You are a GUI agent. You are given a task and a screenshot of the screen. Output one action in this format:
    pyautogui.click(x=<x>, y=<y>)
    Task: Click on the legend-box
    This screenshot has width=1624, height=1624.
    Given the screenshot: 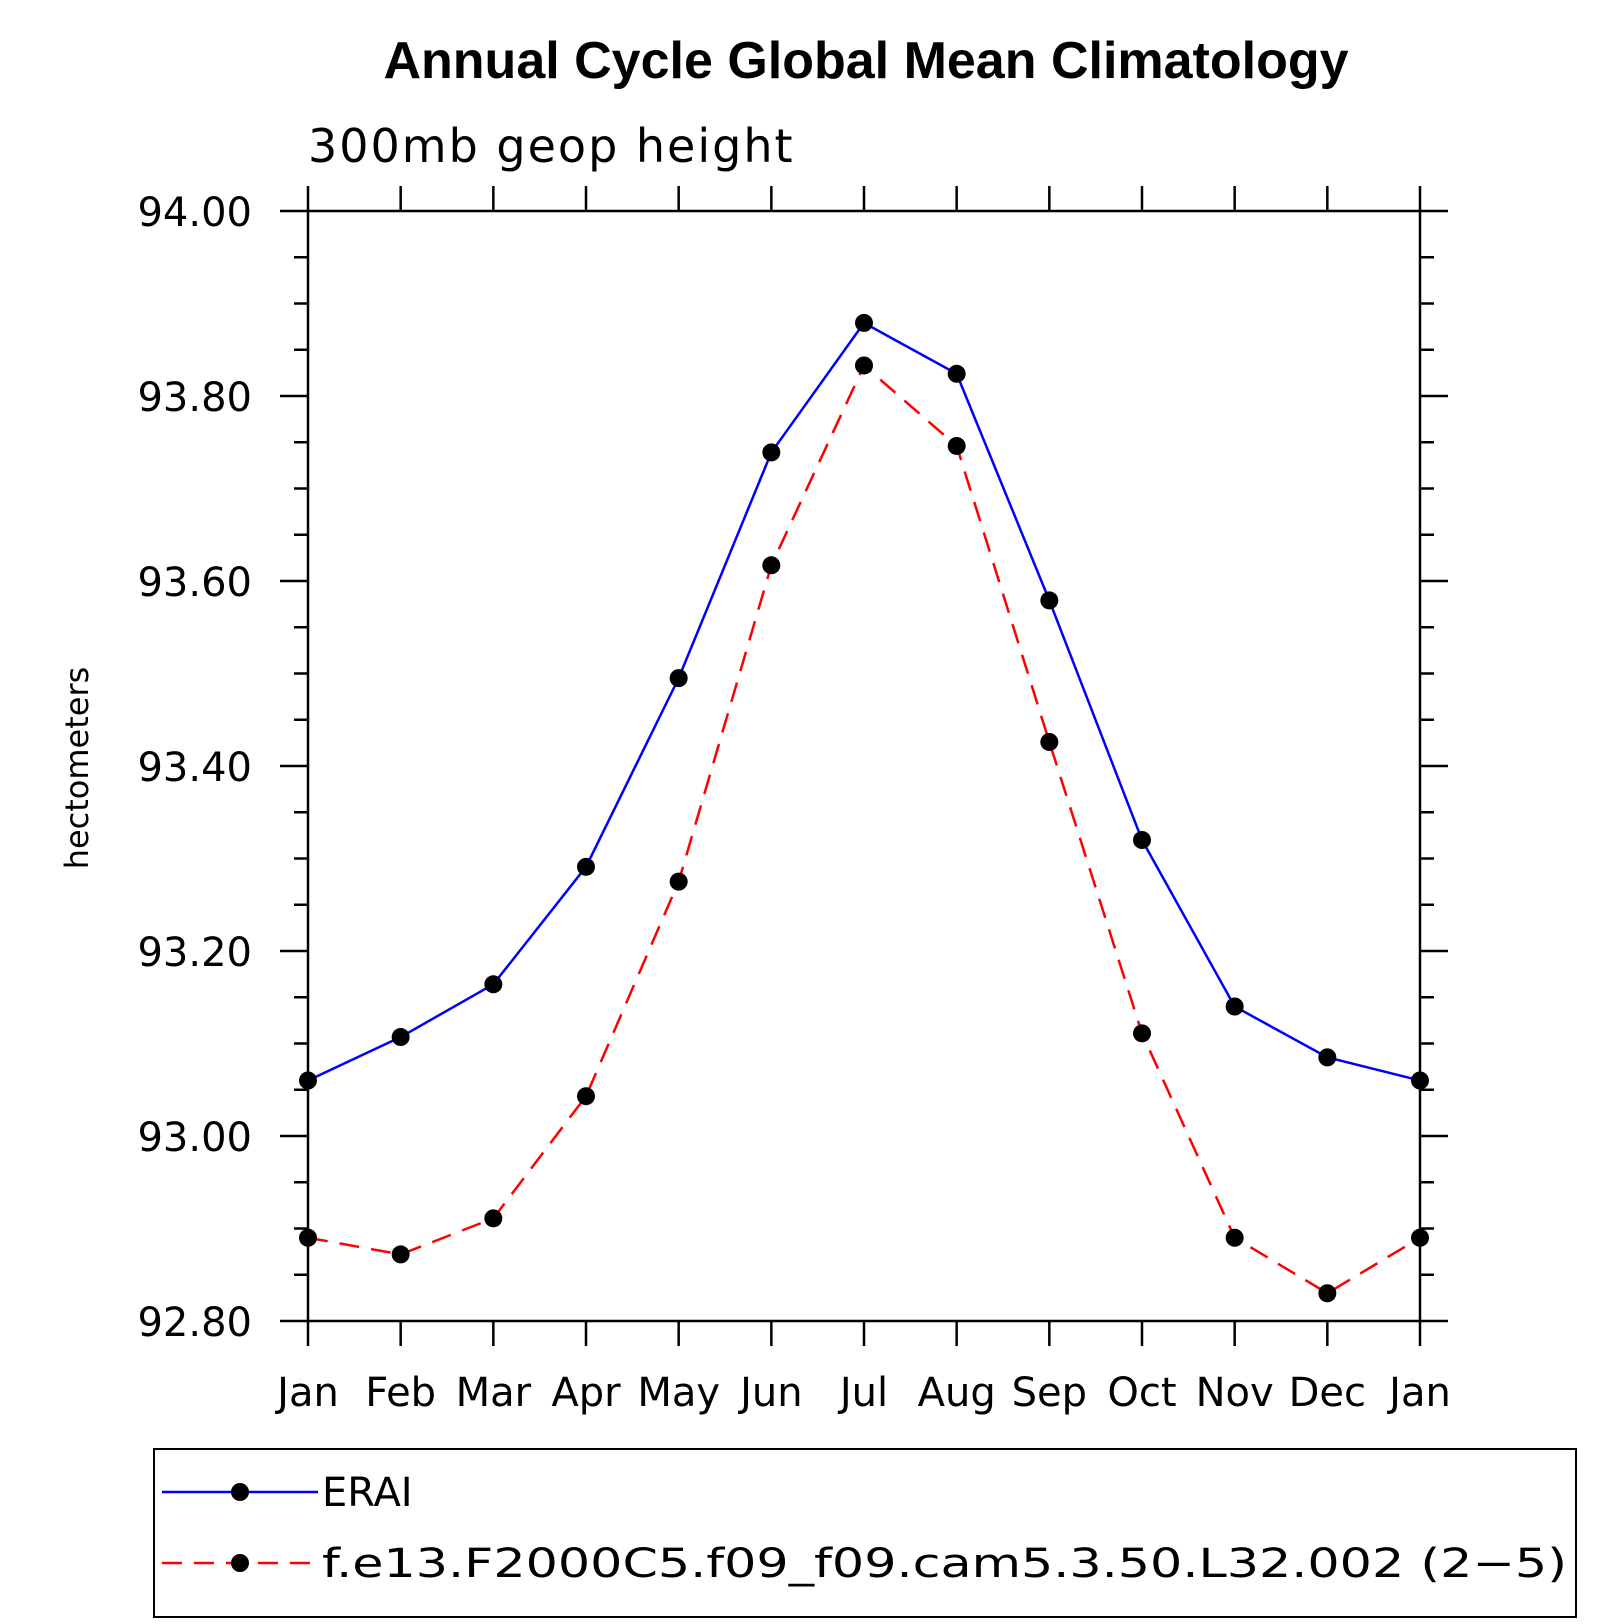 What is the action you would take?
    pyautogui.click(x=865, y=1533)
    